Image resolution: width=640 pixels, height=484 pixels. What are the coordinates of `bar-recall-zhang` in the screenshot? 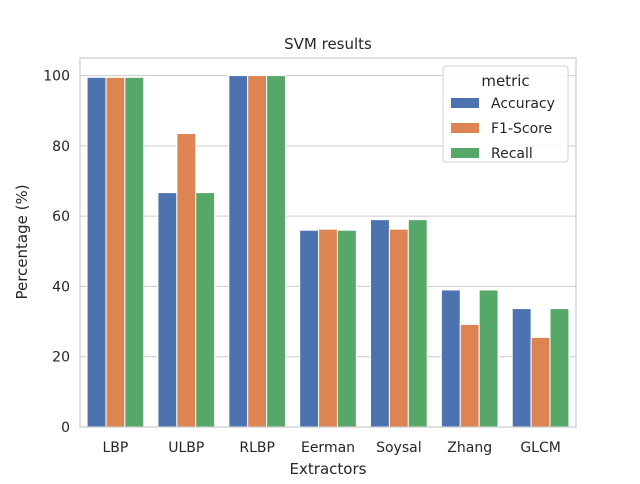 It's located at (488, 358).